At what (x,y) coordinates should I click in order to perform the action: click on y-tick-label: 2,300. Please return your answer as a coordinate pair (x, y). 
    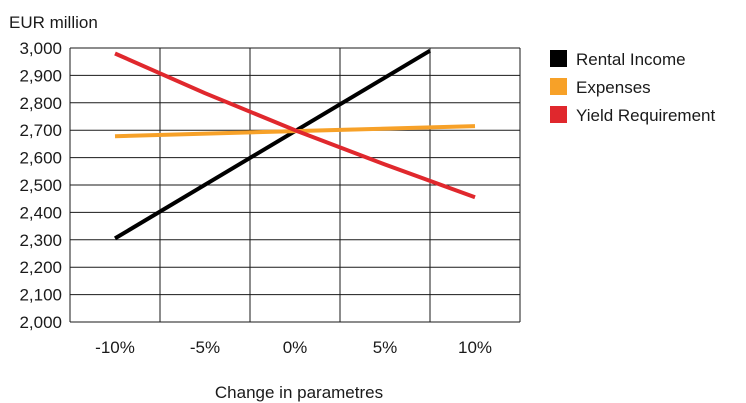
    Looking at the image, I should click on (40, 240).